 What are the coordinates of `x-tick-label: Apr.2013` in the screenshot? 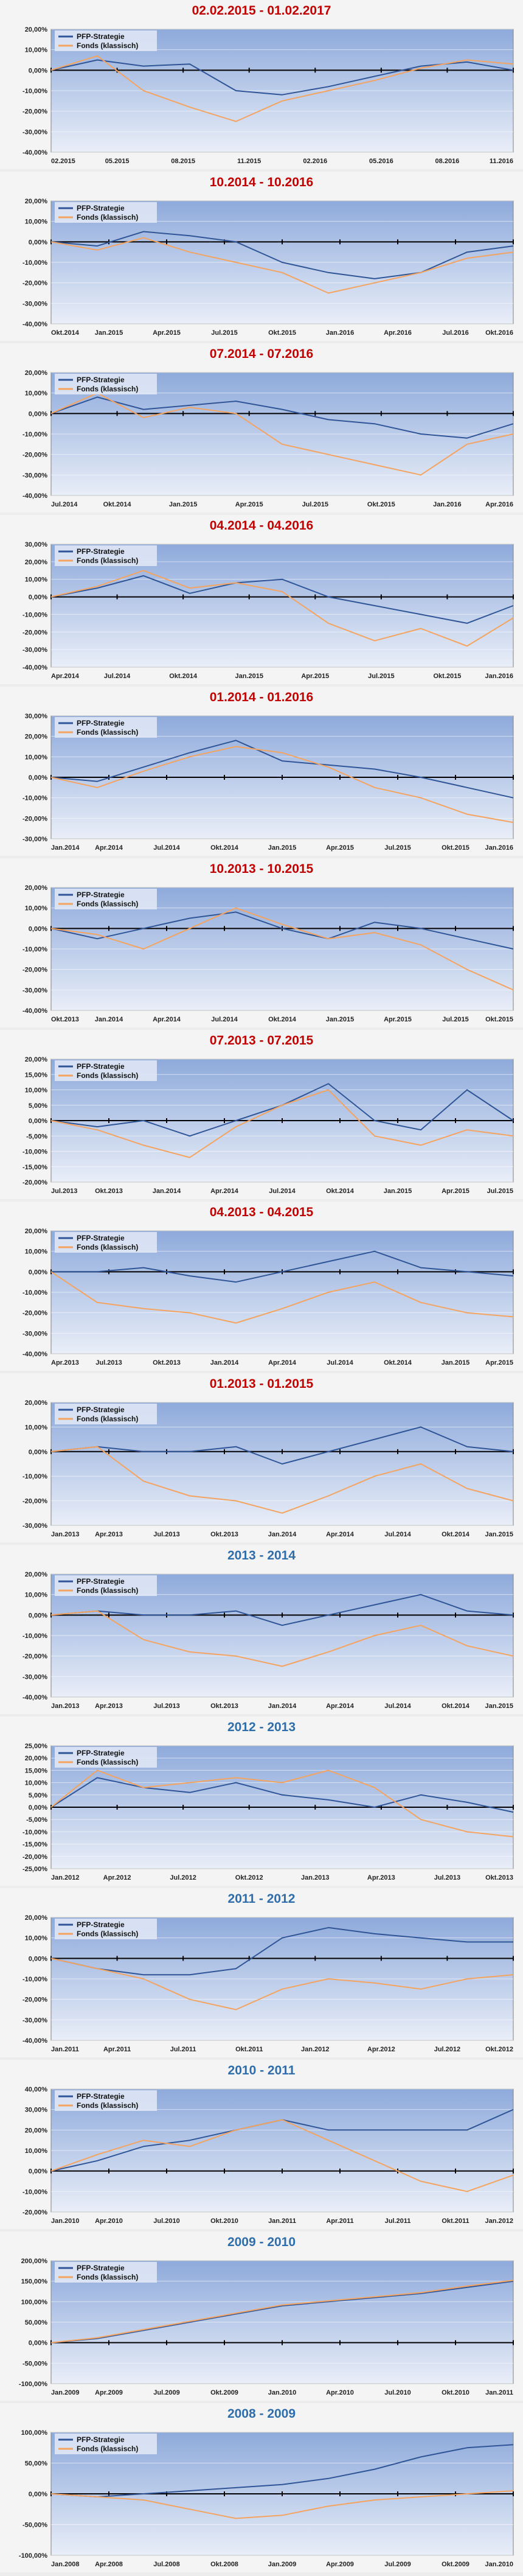 It's located at (109, 1535).